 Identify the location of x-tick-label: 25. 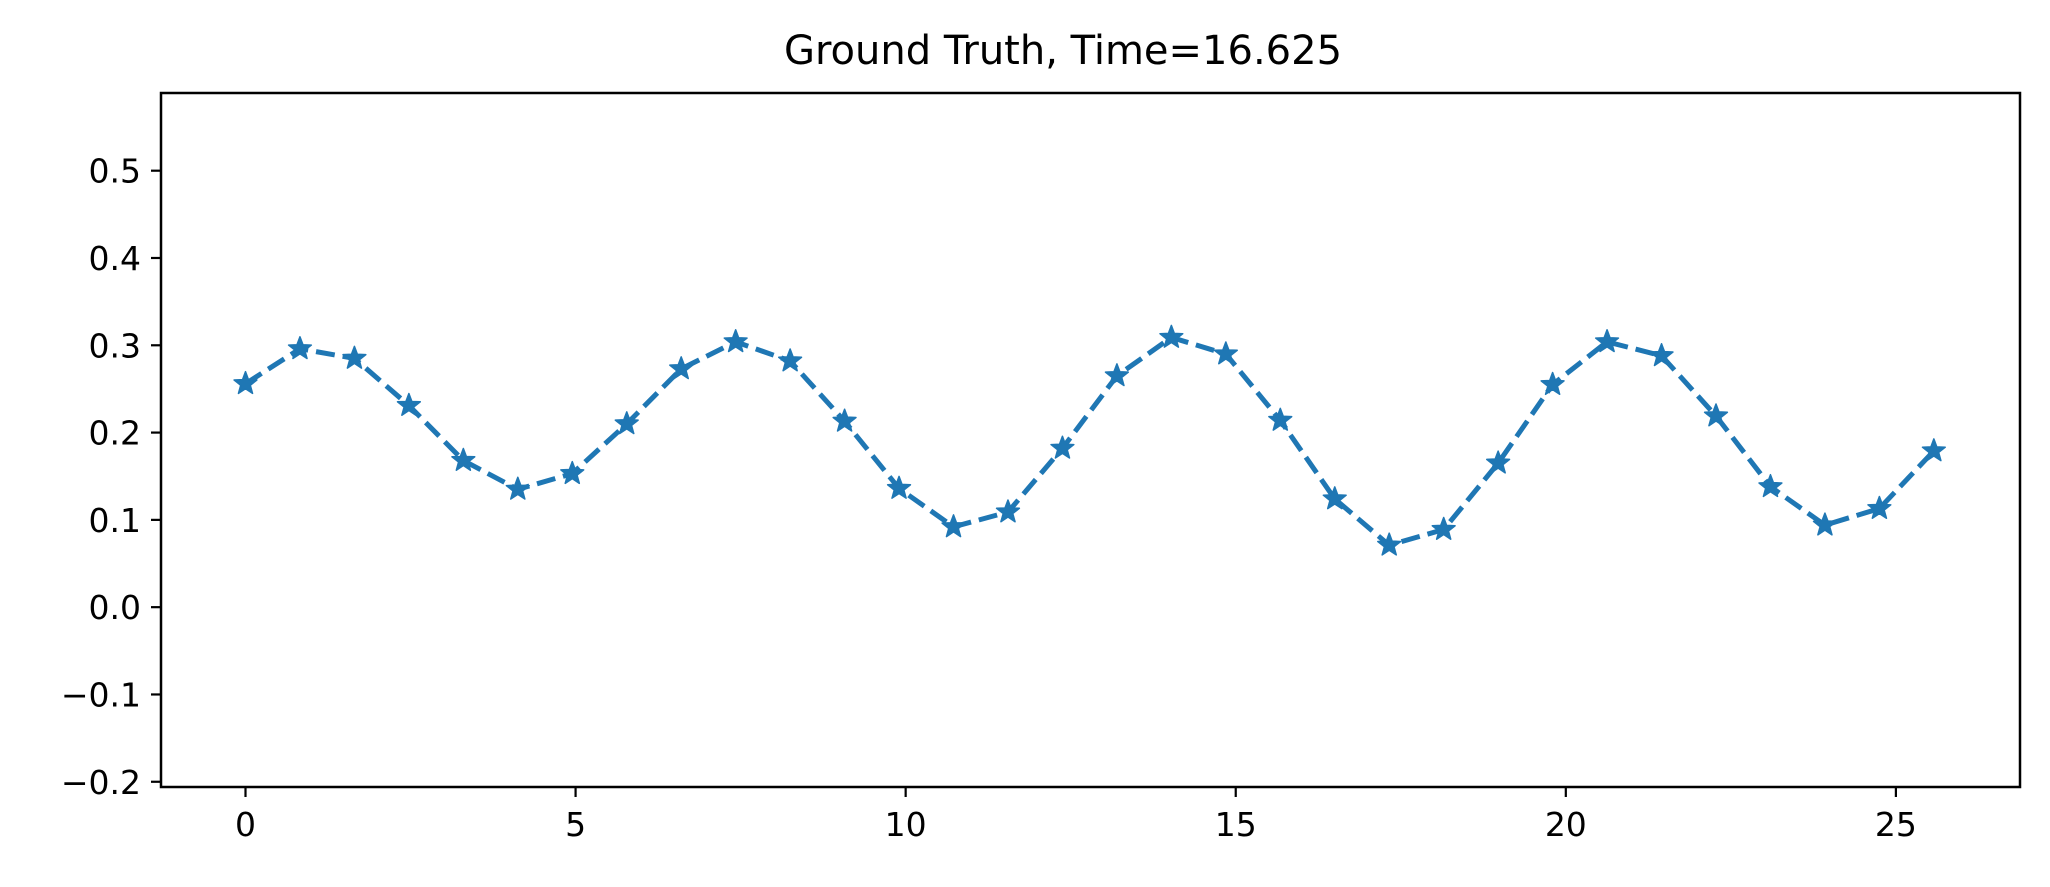
(1896, 824).